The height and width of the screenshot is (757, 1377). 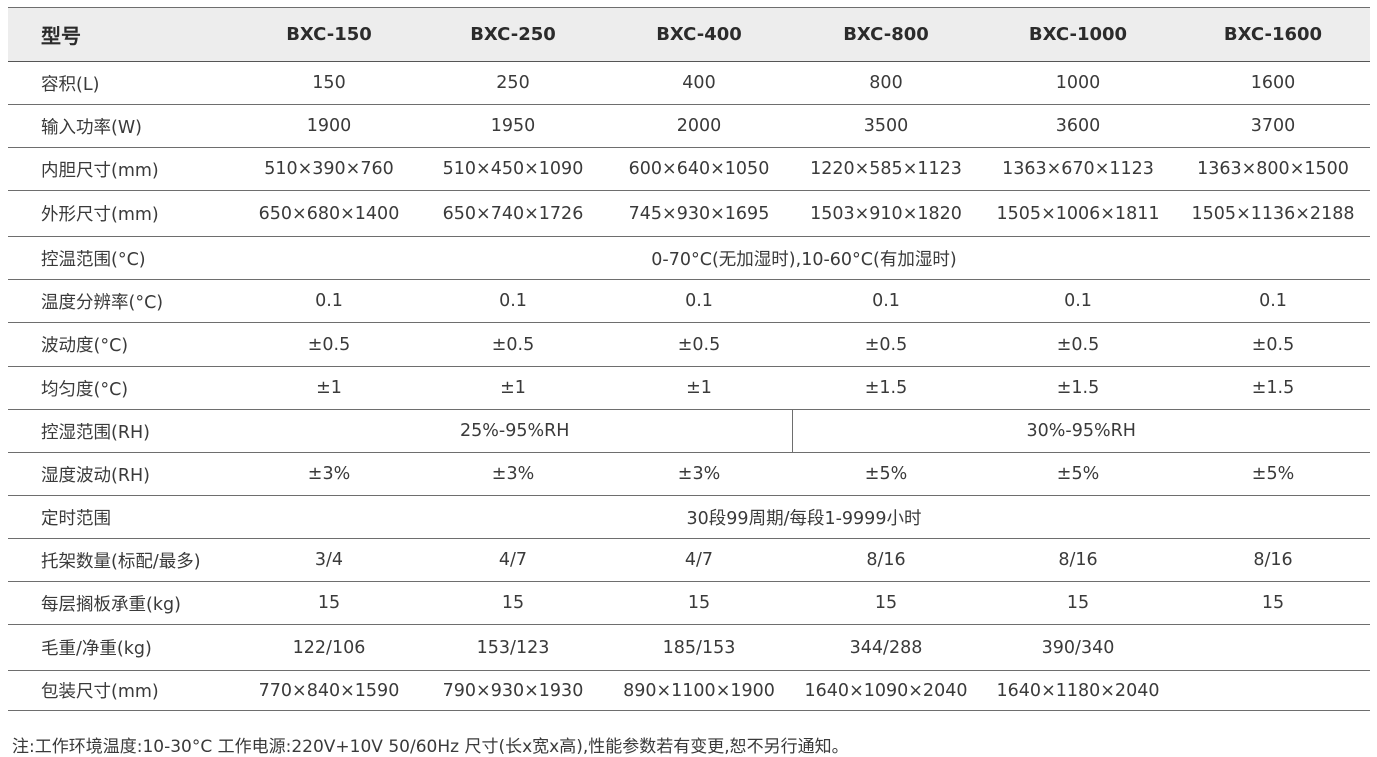 I want to click on row-label: 容积(L), so click(x=123, y=83).